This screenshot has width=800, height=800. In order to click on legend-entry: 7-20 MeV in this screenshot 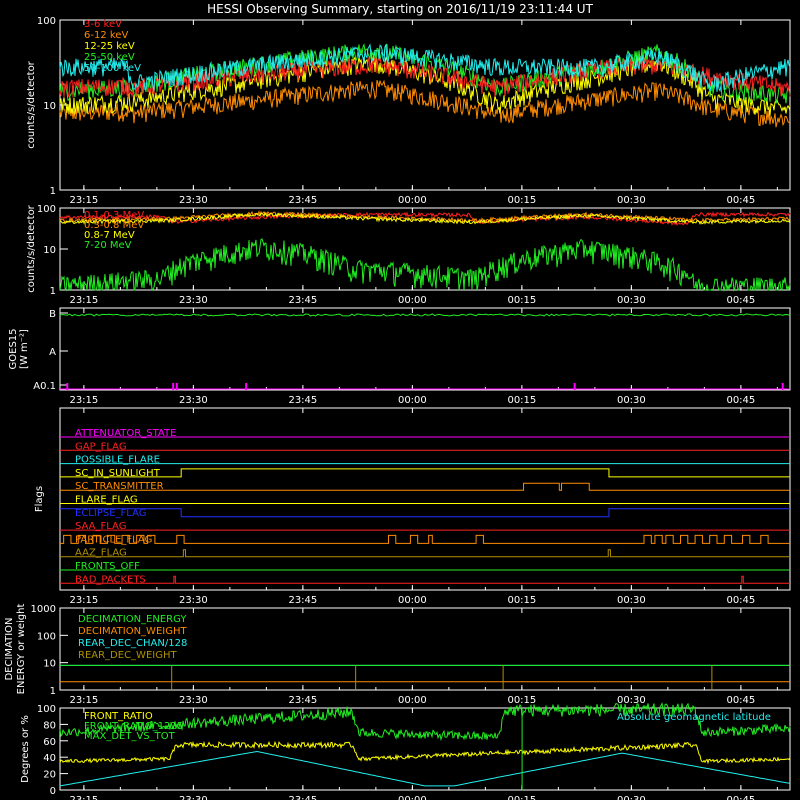, I will do `click(108, 245)`.